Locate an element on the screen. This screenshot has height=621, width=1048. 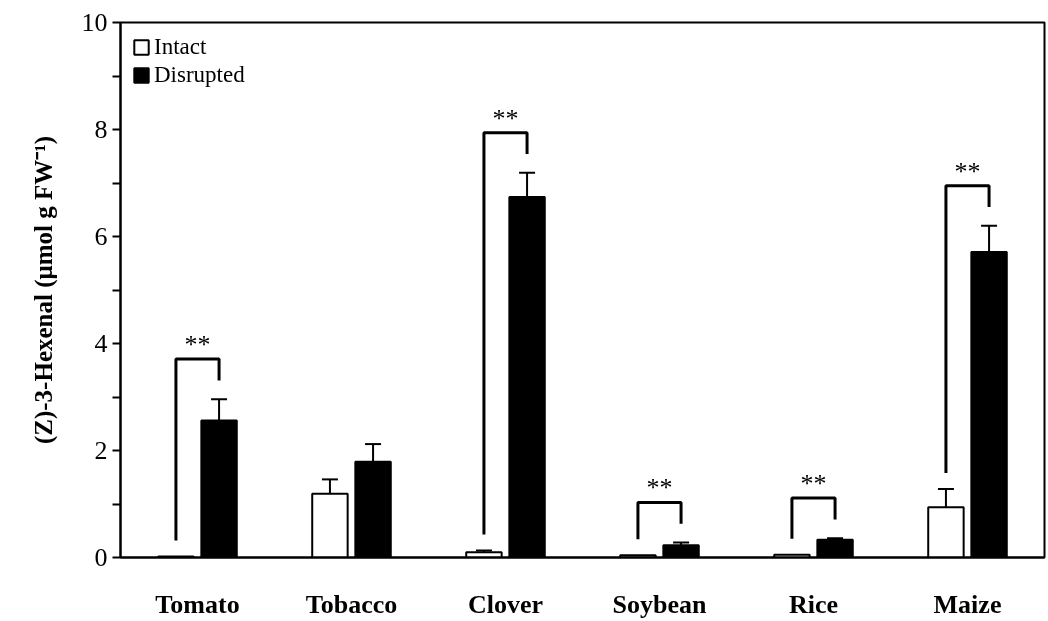
x-tick-label: Tobacco is located at coordinates (351, 604).